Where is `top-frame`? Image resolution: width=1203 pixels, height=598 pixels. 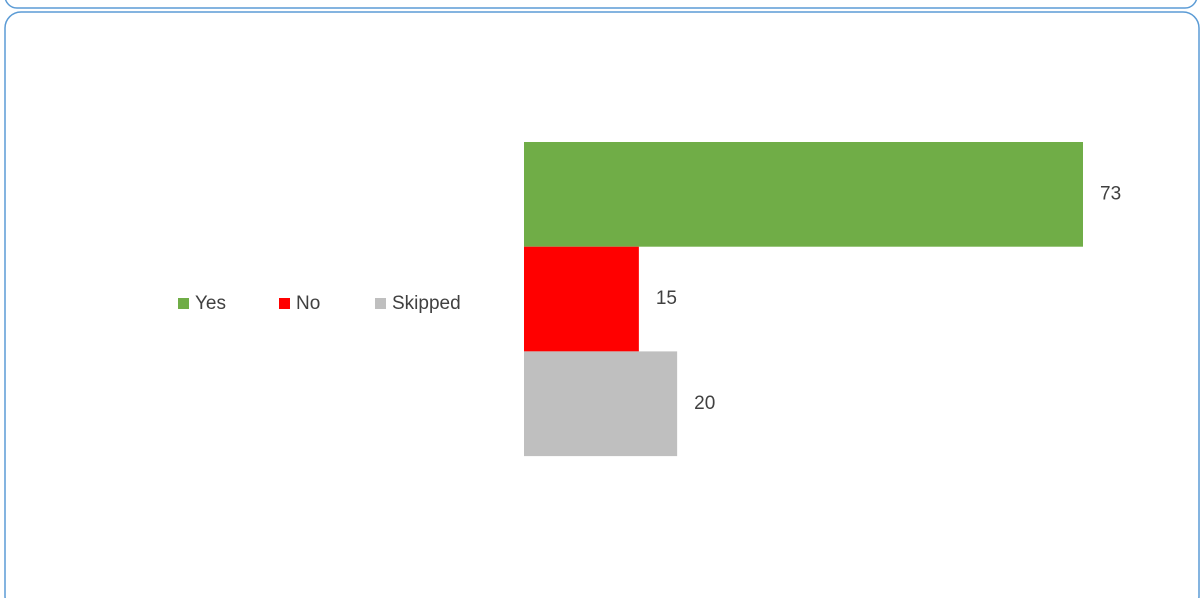 top-frame is located at coordinates (601, 4).